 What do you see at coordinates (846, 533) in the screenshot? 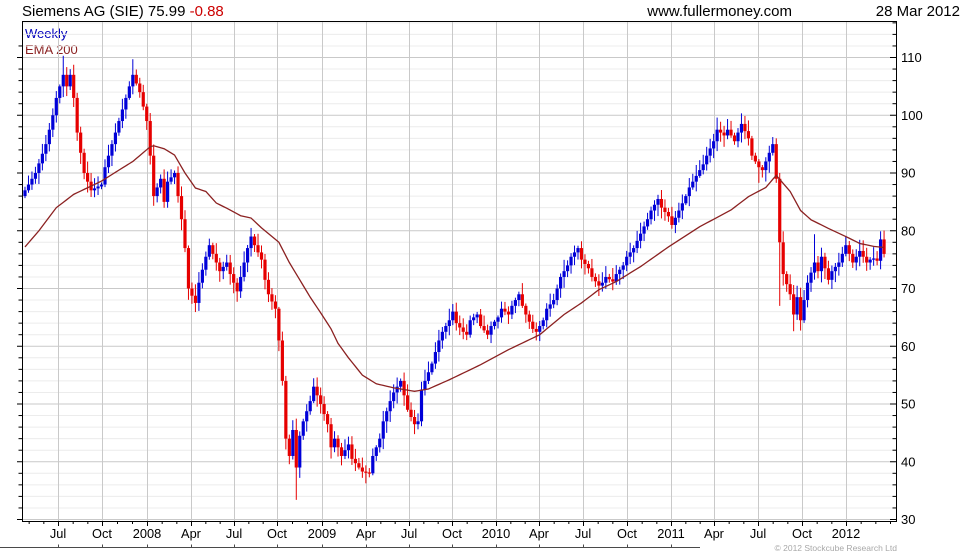
I see `svg-text: 2012` at bounding box center [846, 533].